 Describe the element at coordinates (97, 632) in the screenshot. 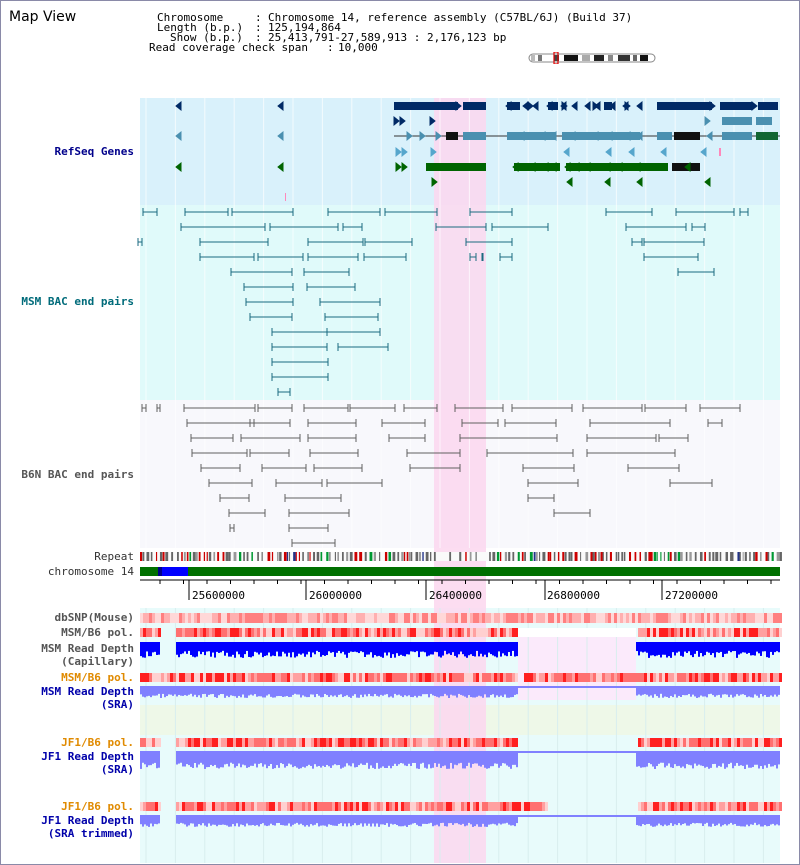

I see `msm-b6-pol-label: MSM/B6 pol.` at that location.